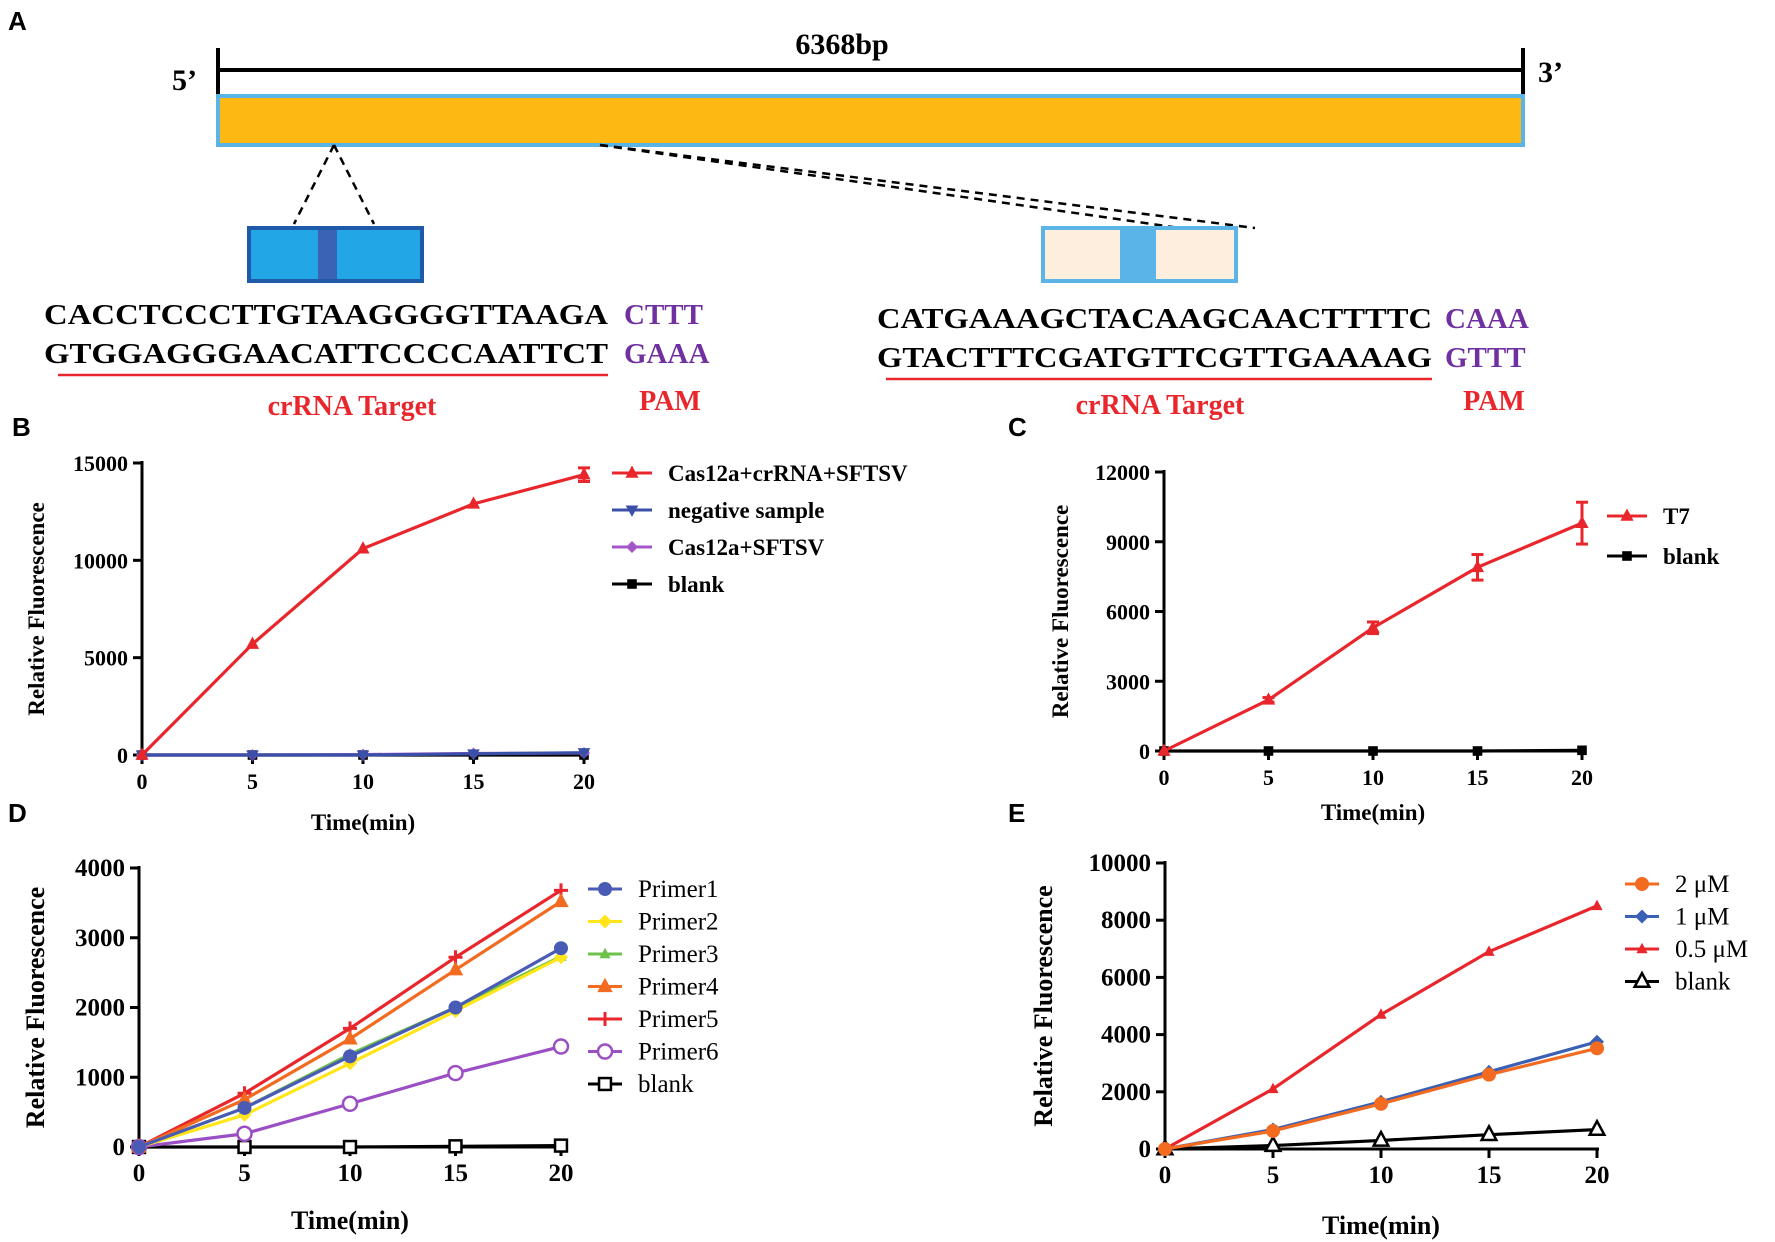 The image size is (1775, 1242). I want to click on target2-pam-bottom: GTTT, so click(1485, 358).